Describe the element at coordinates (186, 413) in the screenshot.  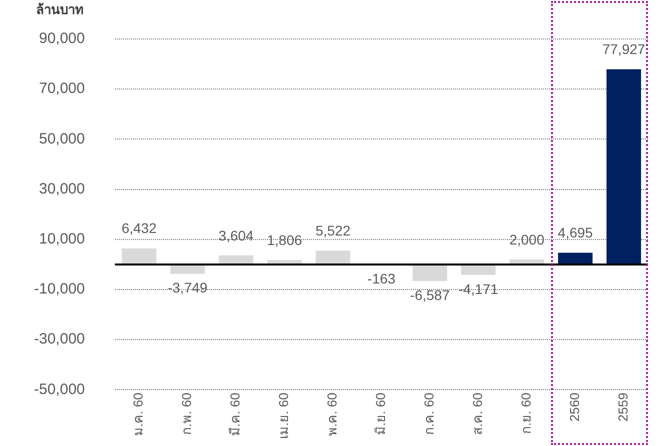
I see `x-tick-label: ก.พ. 60` at that location.